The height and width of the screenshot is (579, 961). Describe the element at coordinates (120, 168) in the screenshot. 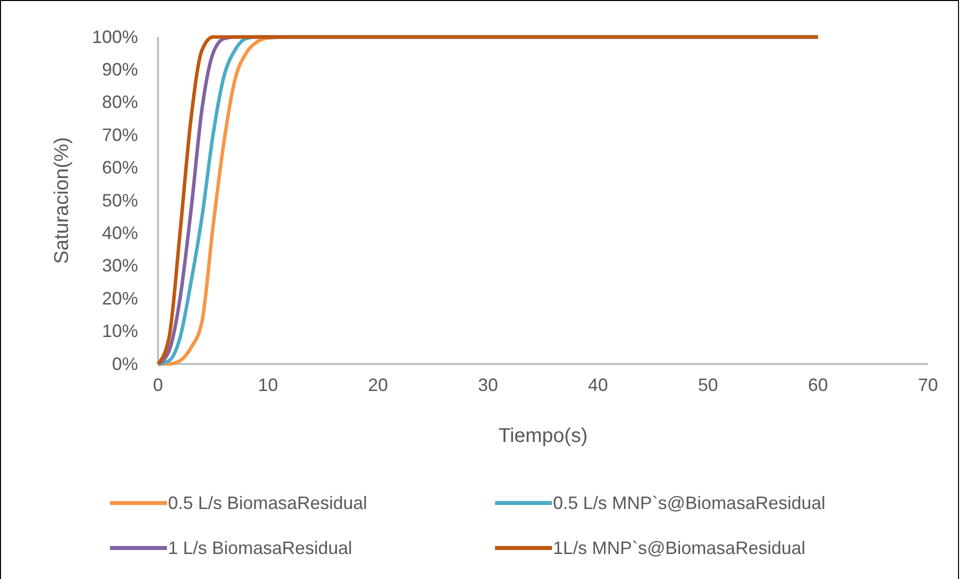

I see `y-tick-label: 60%` at that location.